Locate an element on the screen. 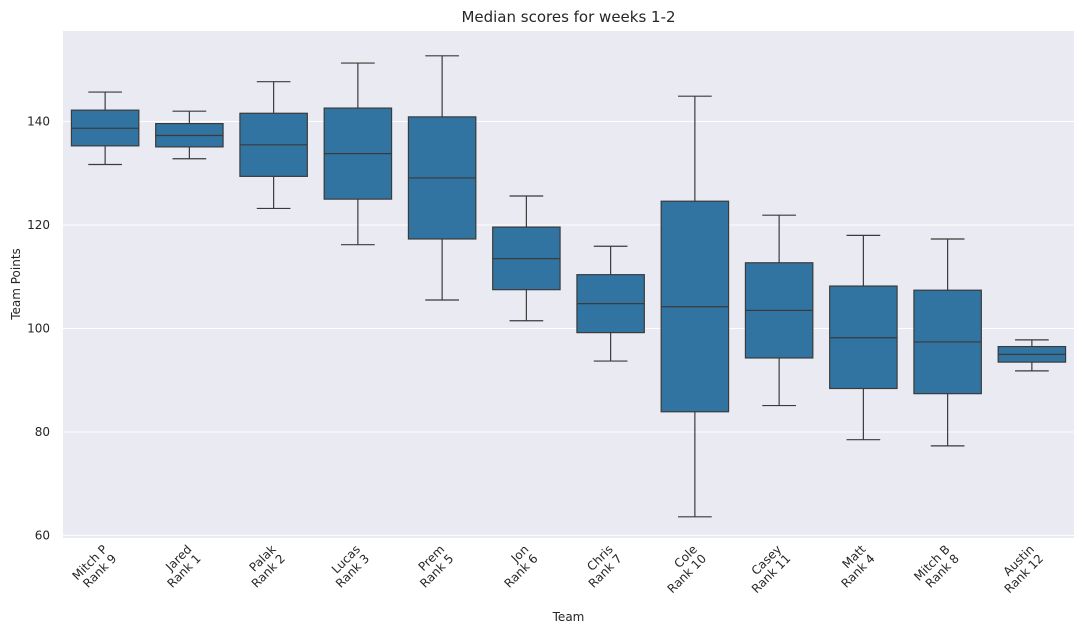 Image resolution: width=1084 pixels, height=634 pixels. x-tick-label: Mitch BRank 8 is located at coordinates (936, 567).